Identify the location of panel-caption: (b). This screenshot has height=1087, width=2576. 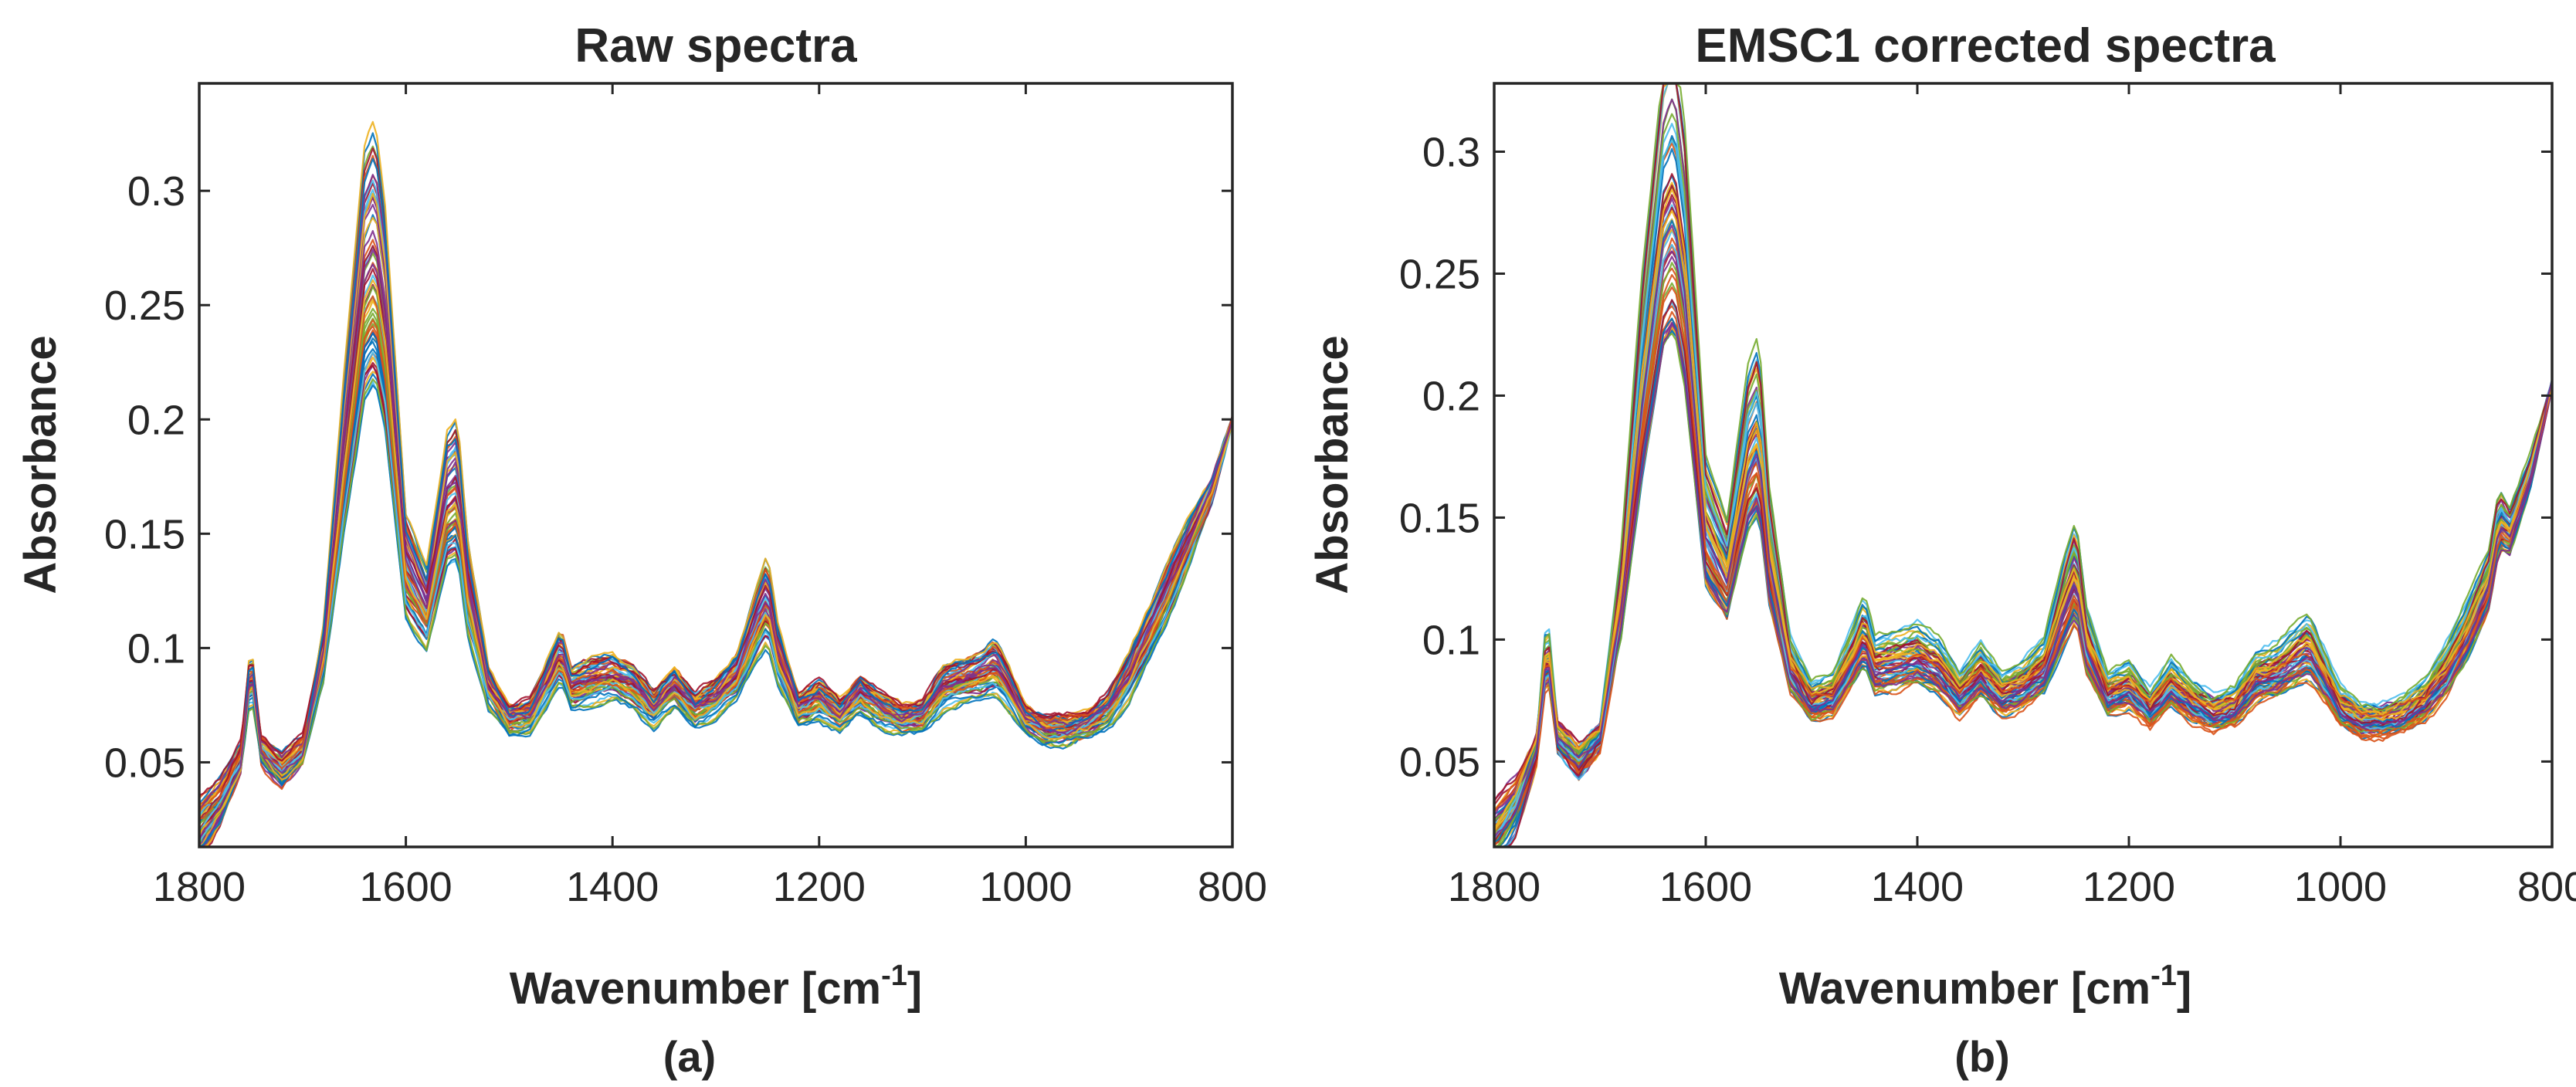
(1982, 1056).